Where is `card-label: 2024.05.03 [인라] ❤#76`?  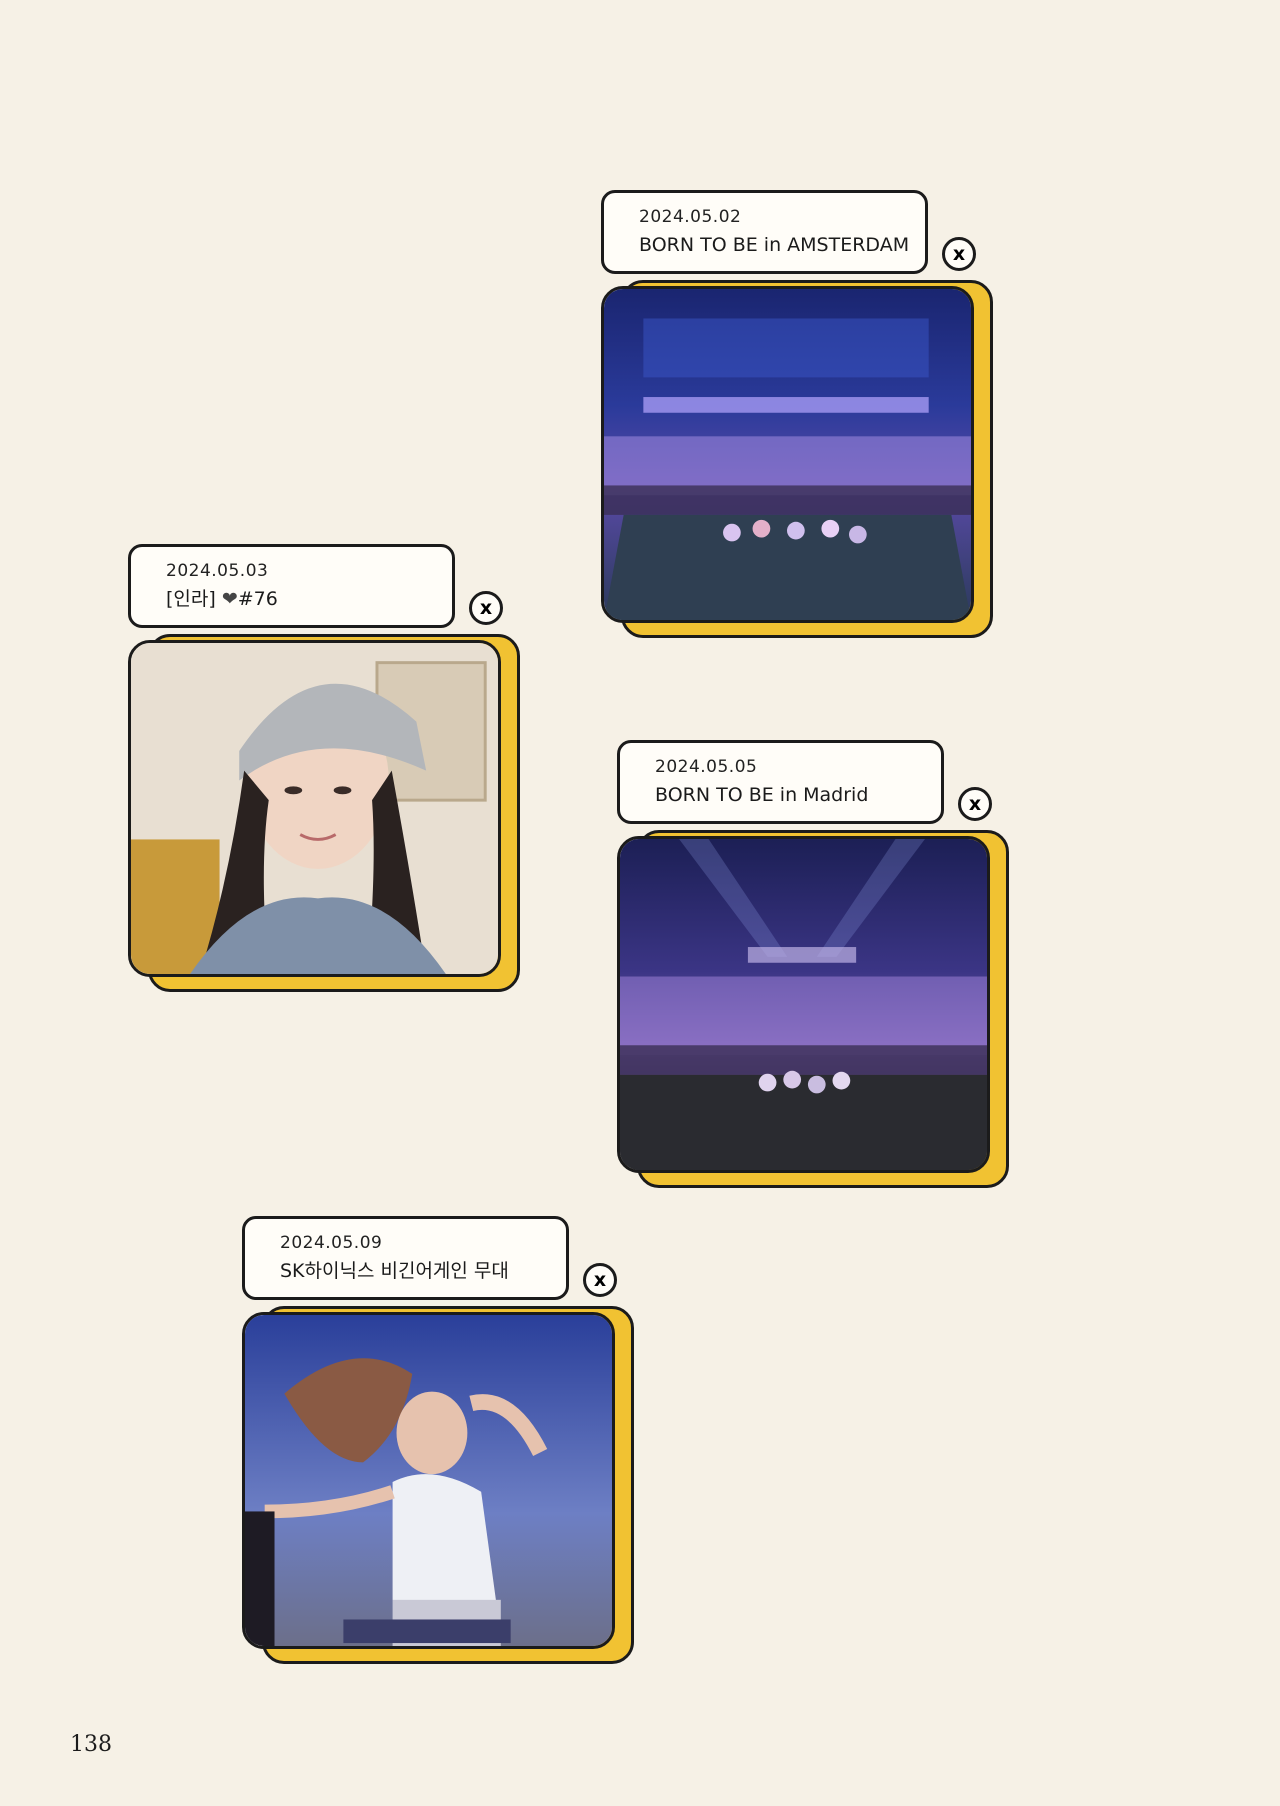 card-label: 2024.05.03 [인라] ❤#76 is located at coordinates (291, 586).